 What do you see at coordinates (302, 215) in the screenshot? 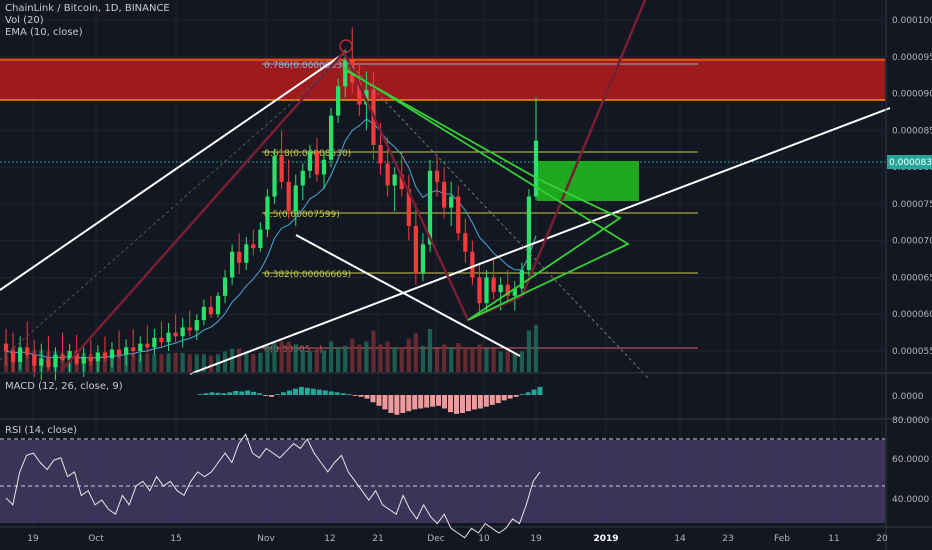
I see `fib-5-label: 0.5(0.00007599)` at bounding box center [302, 215].